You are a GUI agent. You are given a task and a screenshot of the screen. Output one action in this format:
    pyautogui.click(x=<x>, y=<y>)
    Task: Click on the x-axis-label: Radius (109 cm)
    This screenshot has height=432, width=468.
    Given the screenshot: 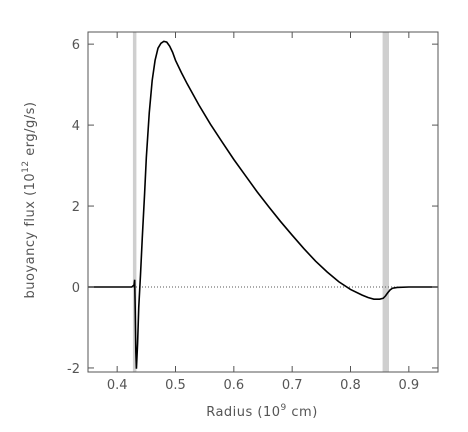 What is the action you would take?
    pyautogui.click(x=262, y=411)
    